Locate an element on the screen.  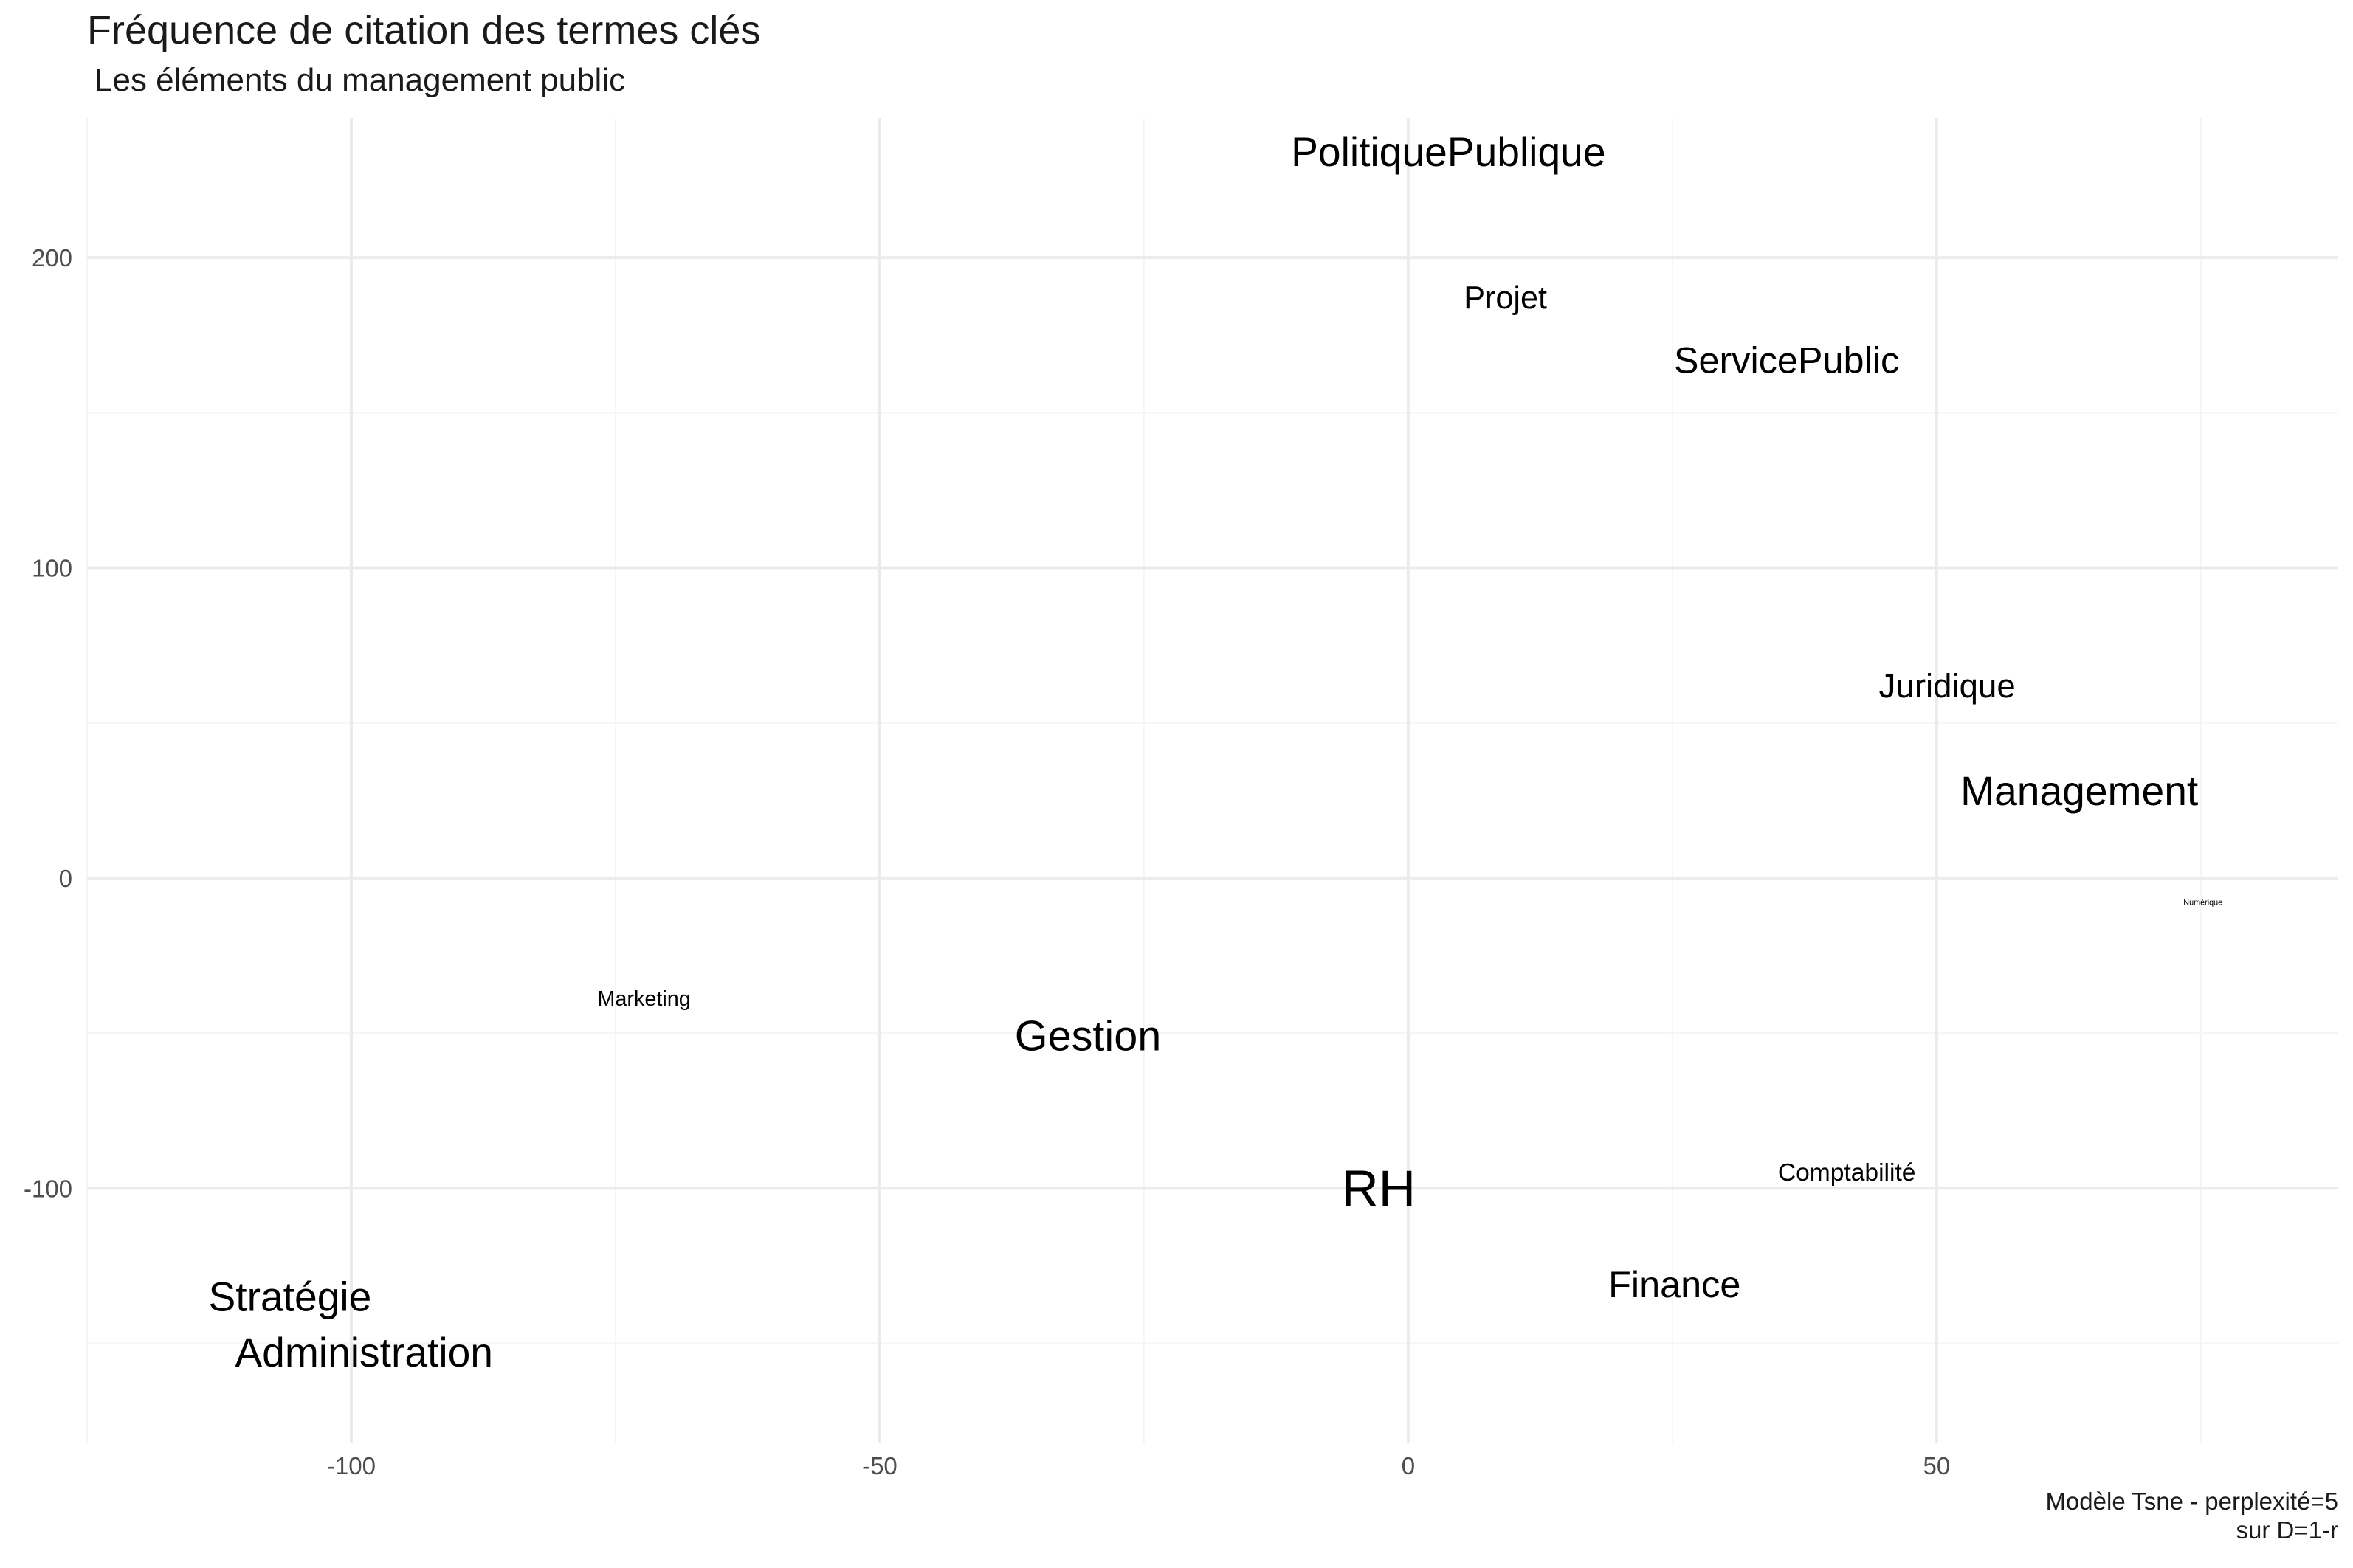
chart-caption: Modèle Tsne - perplexité=5 sur D=1-r is located at coordinates (2191, 1515).